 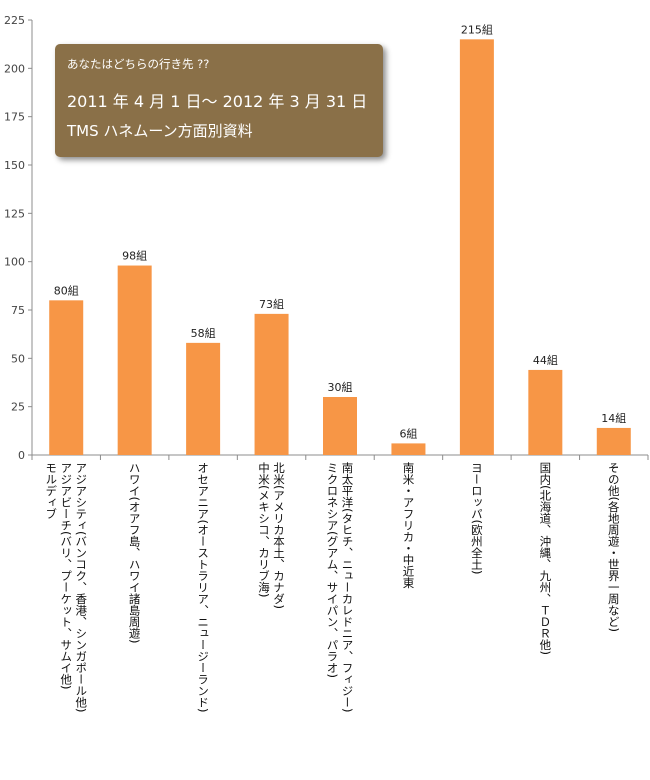 I want to click on x-category-label-line: ミクロネシア(グアム、サイパン、パラオ), so click(x=332, y=570).